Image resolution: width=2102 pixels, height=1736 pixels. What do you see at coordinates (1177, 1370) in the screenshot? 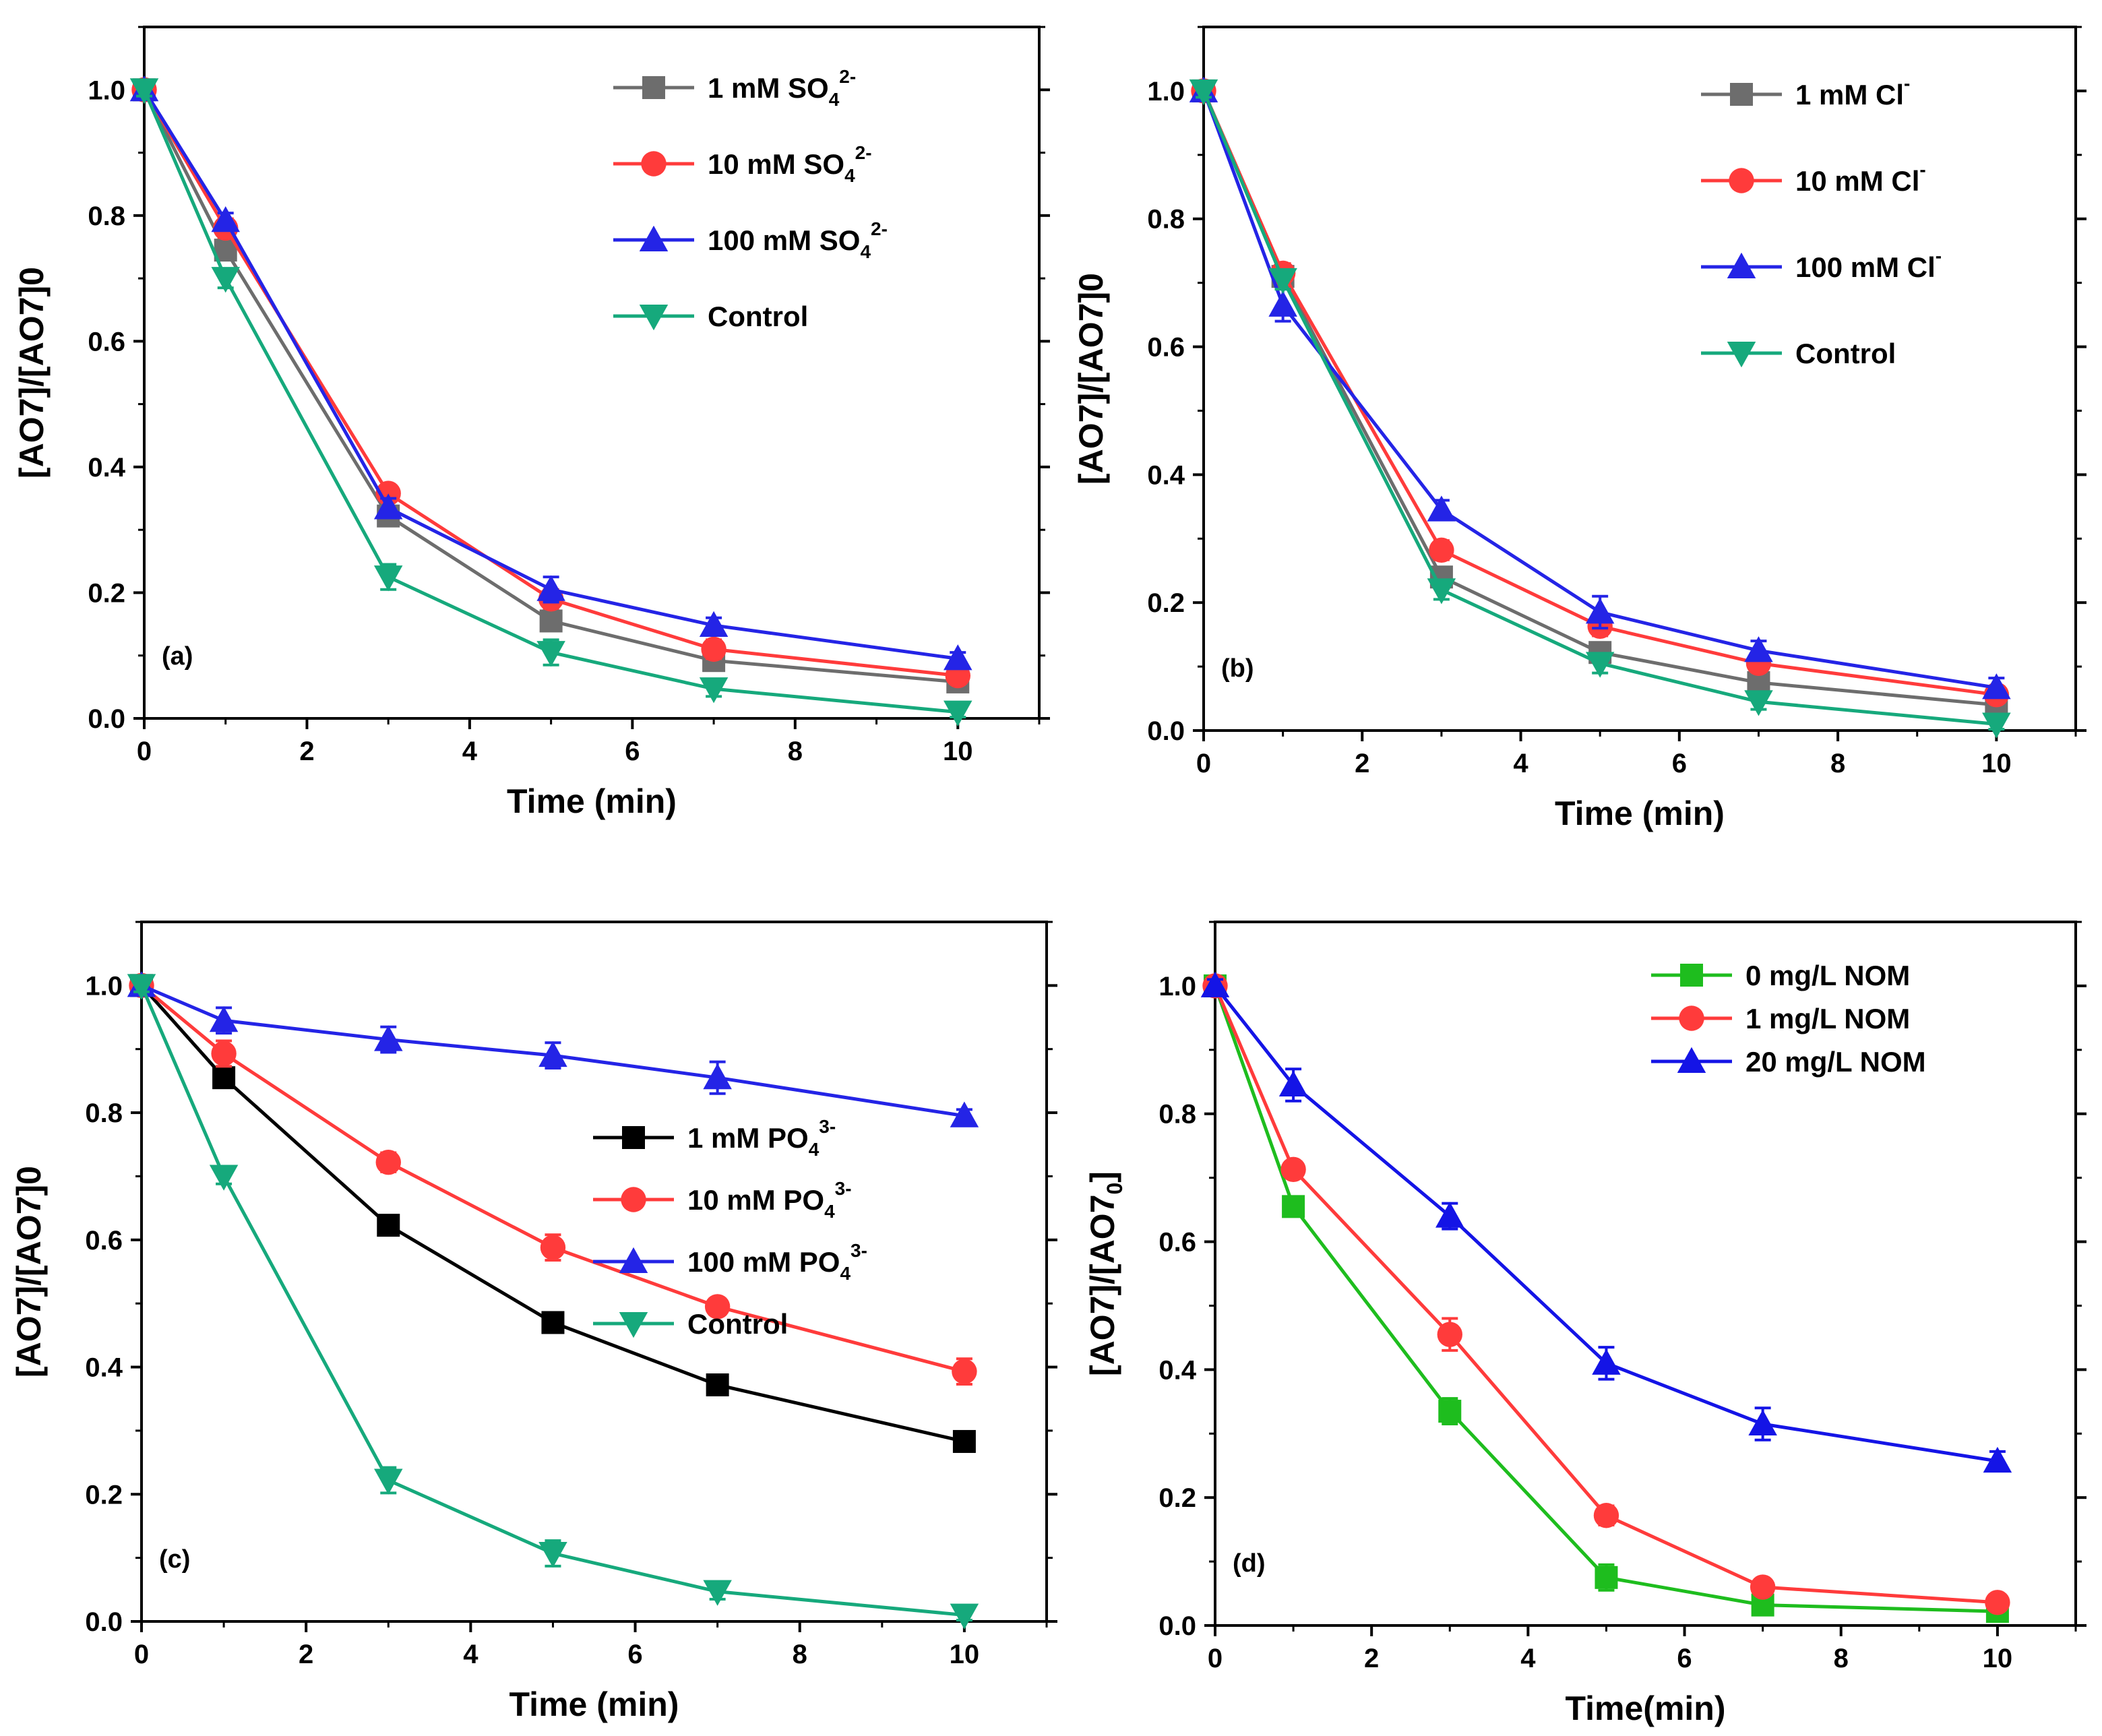
I see `y-tick-label: 0.4` at bounding box center [1177, 1370].